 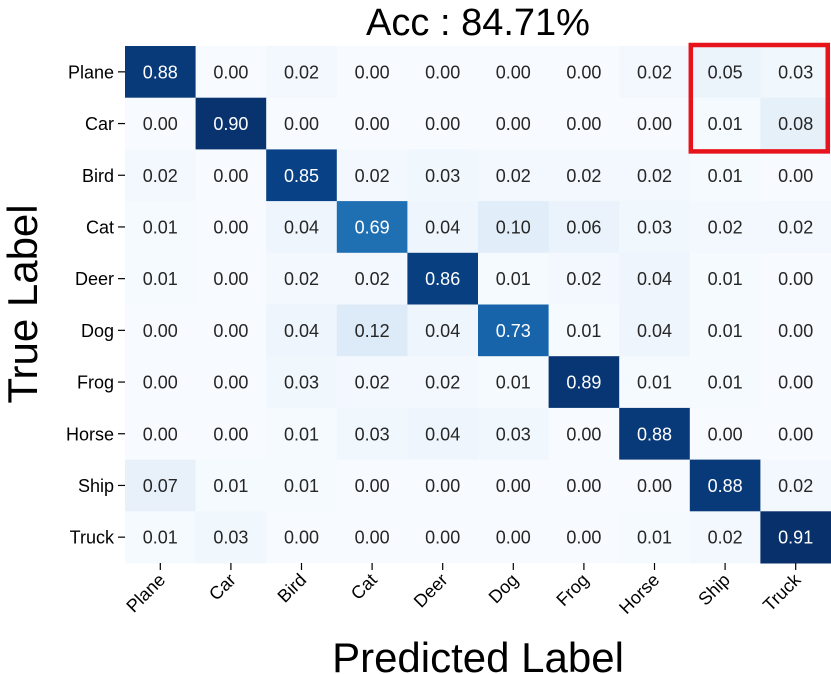 I want to click on cell-value-label: 0.10, so click(x=513, y=227).